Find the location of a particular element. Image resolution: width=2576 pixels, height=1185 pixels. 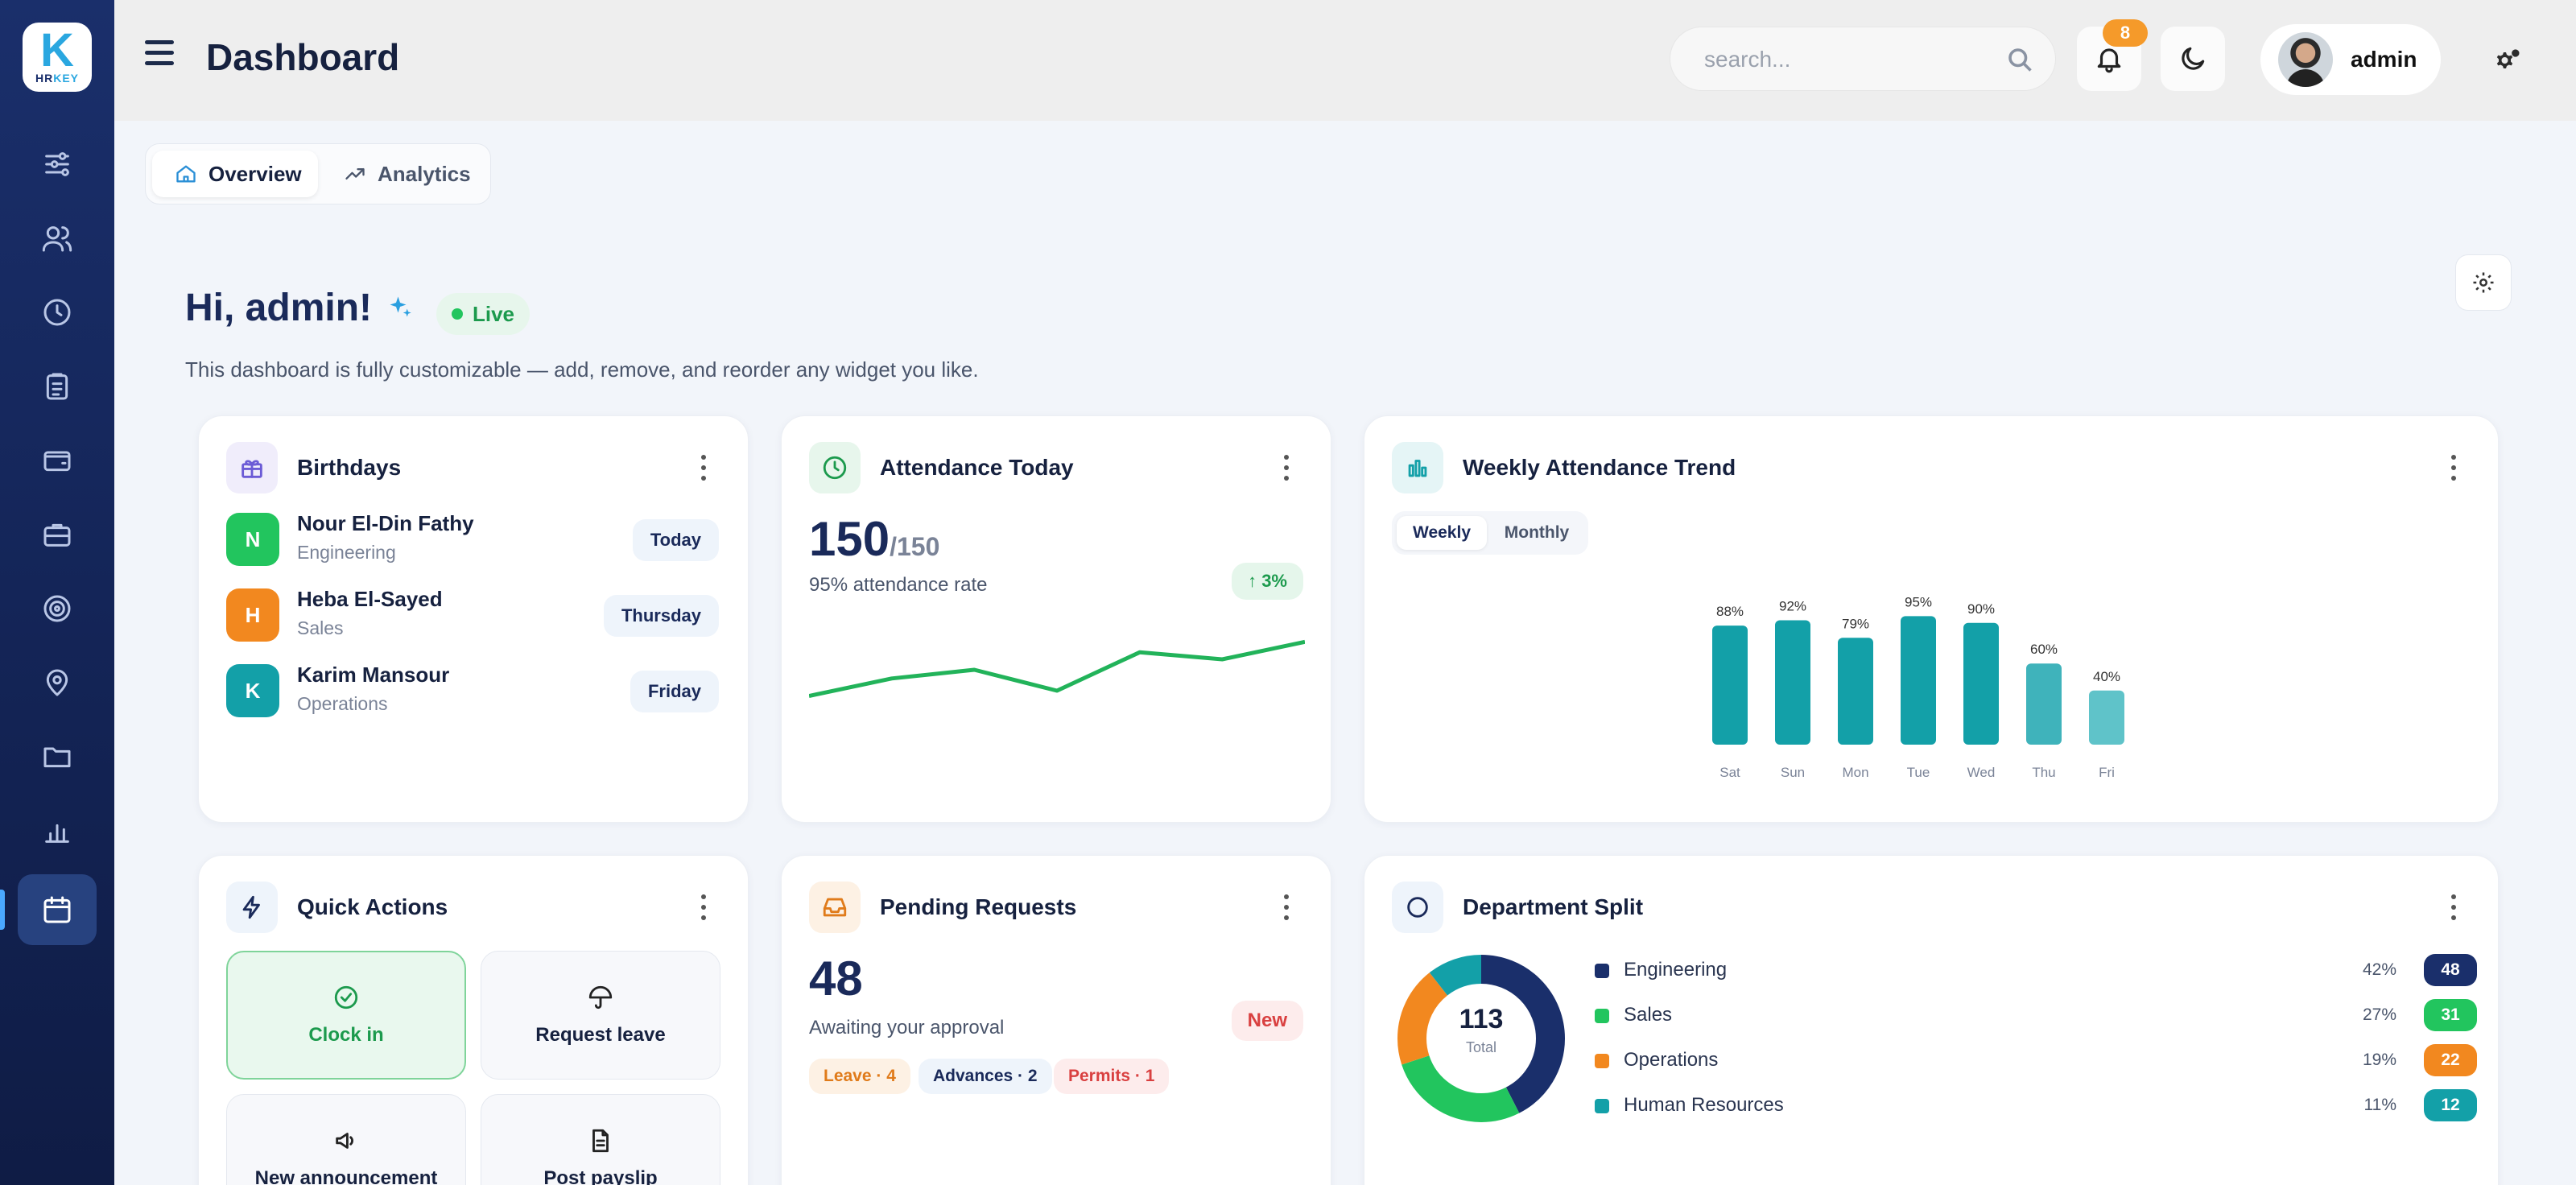

period-toggle: Weekly Monthly is located at coordinates (1490, 533).